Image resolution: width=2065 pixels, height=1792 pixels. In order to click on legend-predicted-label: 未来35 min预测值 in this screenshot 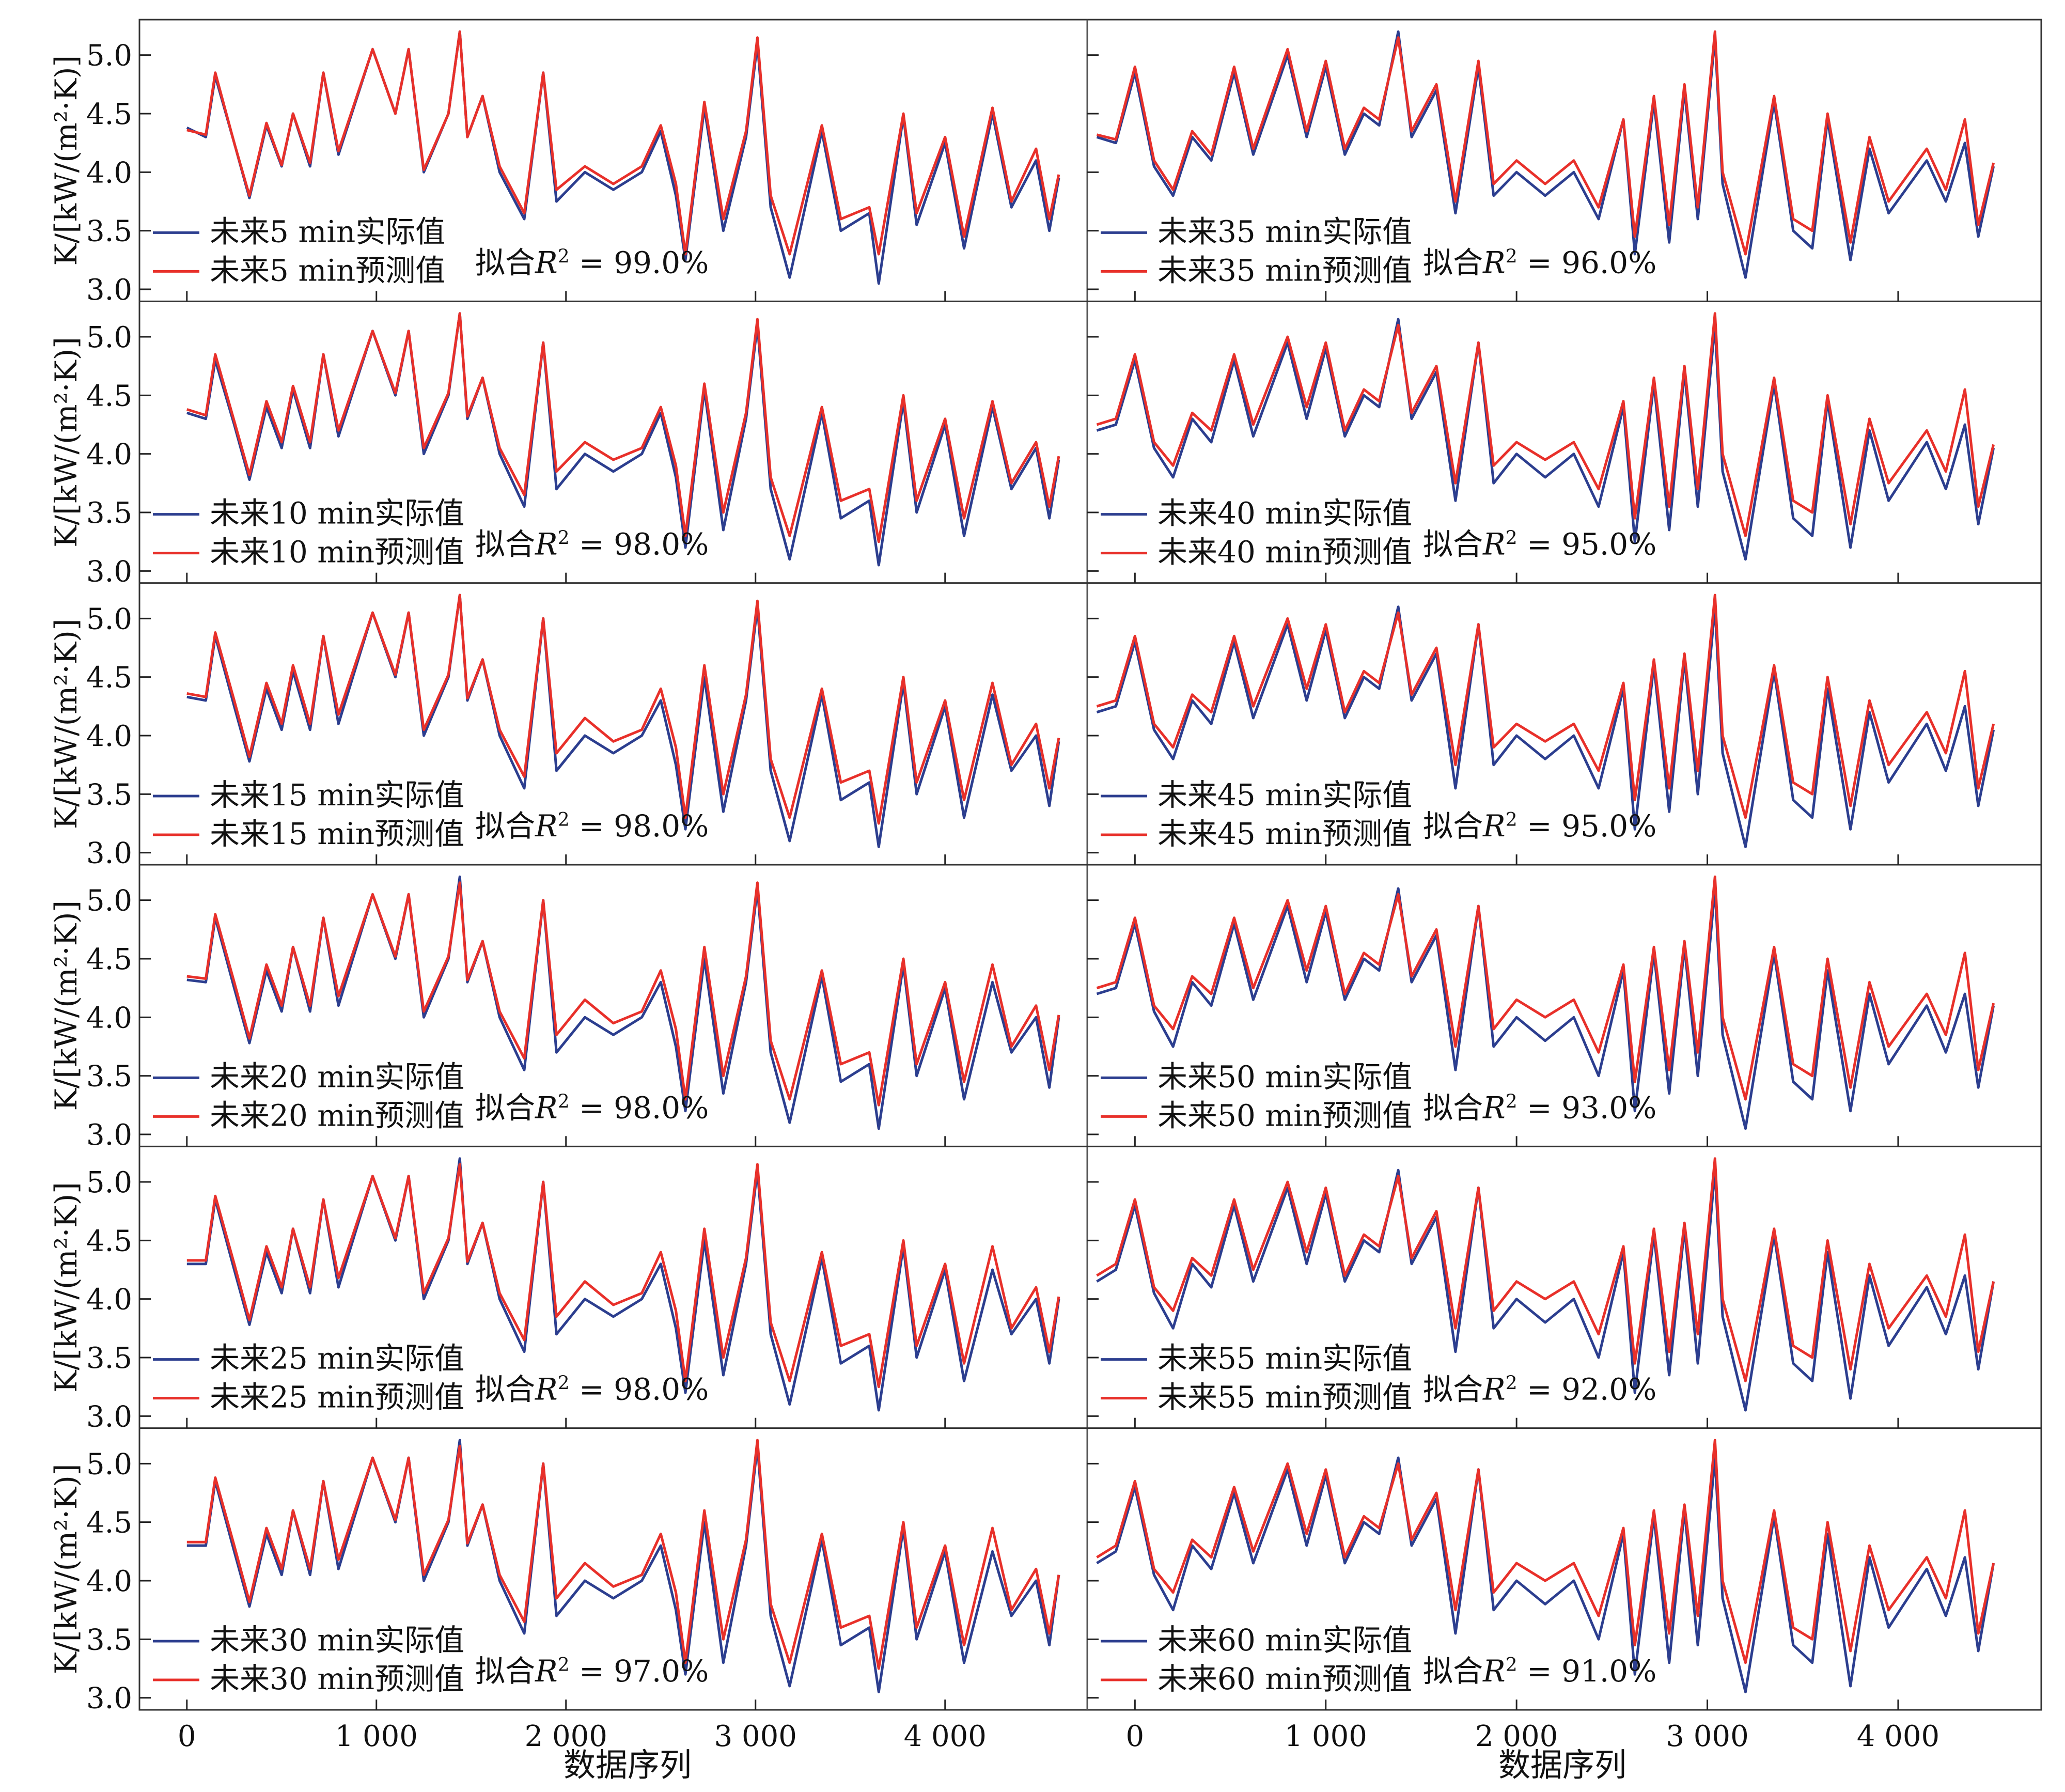, I will do `click(1285, 270)`.